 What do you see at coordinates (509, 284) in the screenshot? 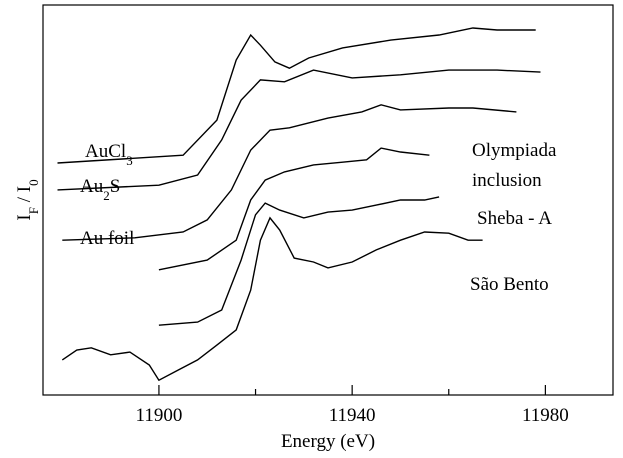
I see `series-label: São Bento` at bounding box center [509, 284].